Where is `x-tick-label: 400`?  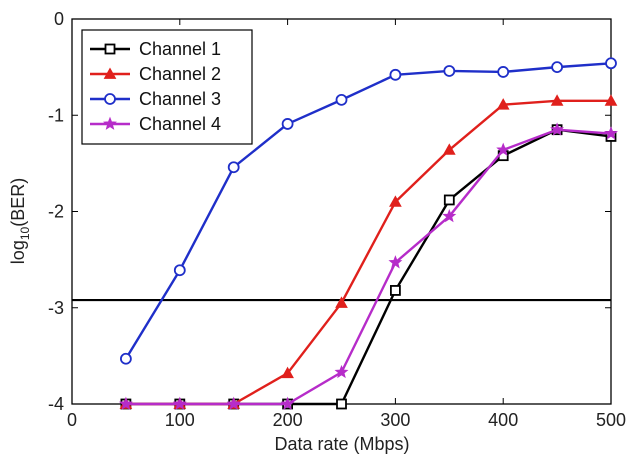 x-tick-label: 400 is located at coordinates (503, 420).